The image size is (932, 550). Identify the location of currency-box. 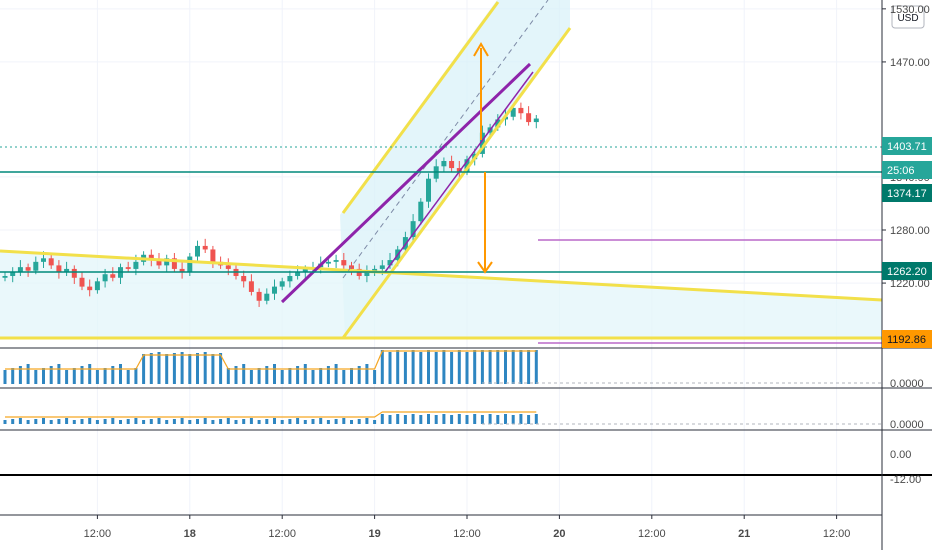
(908, 17).